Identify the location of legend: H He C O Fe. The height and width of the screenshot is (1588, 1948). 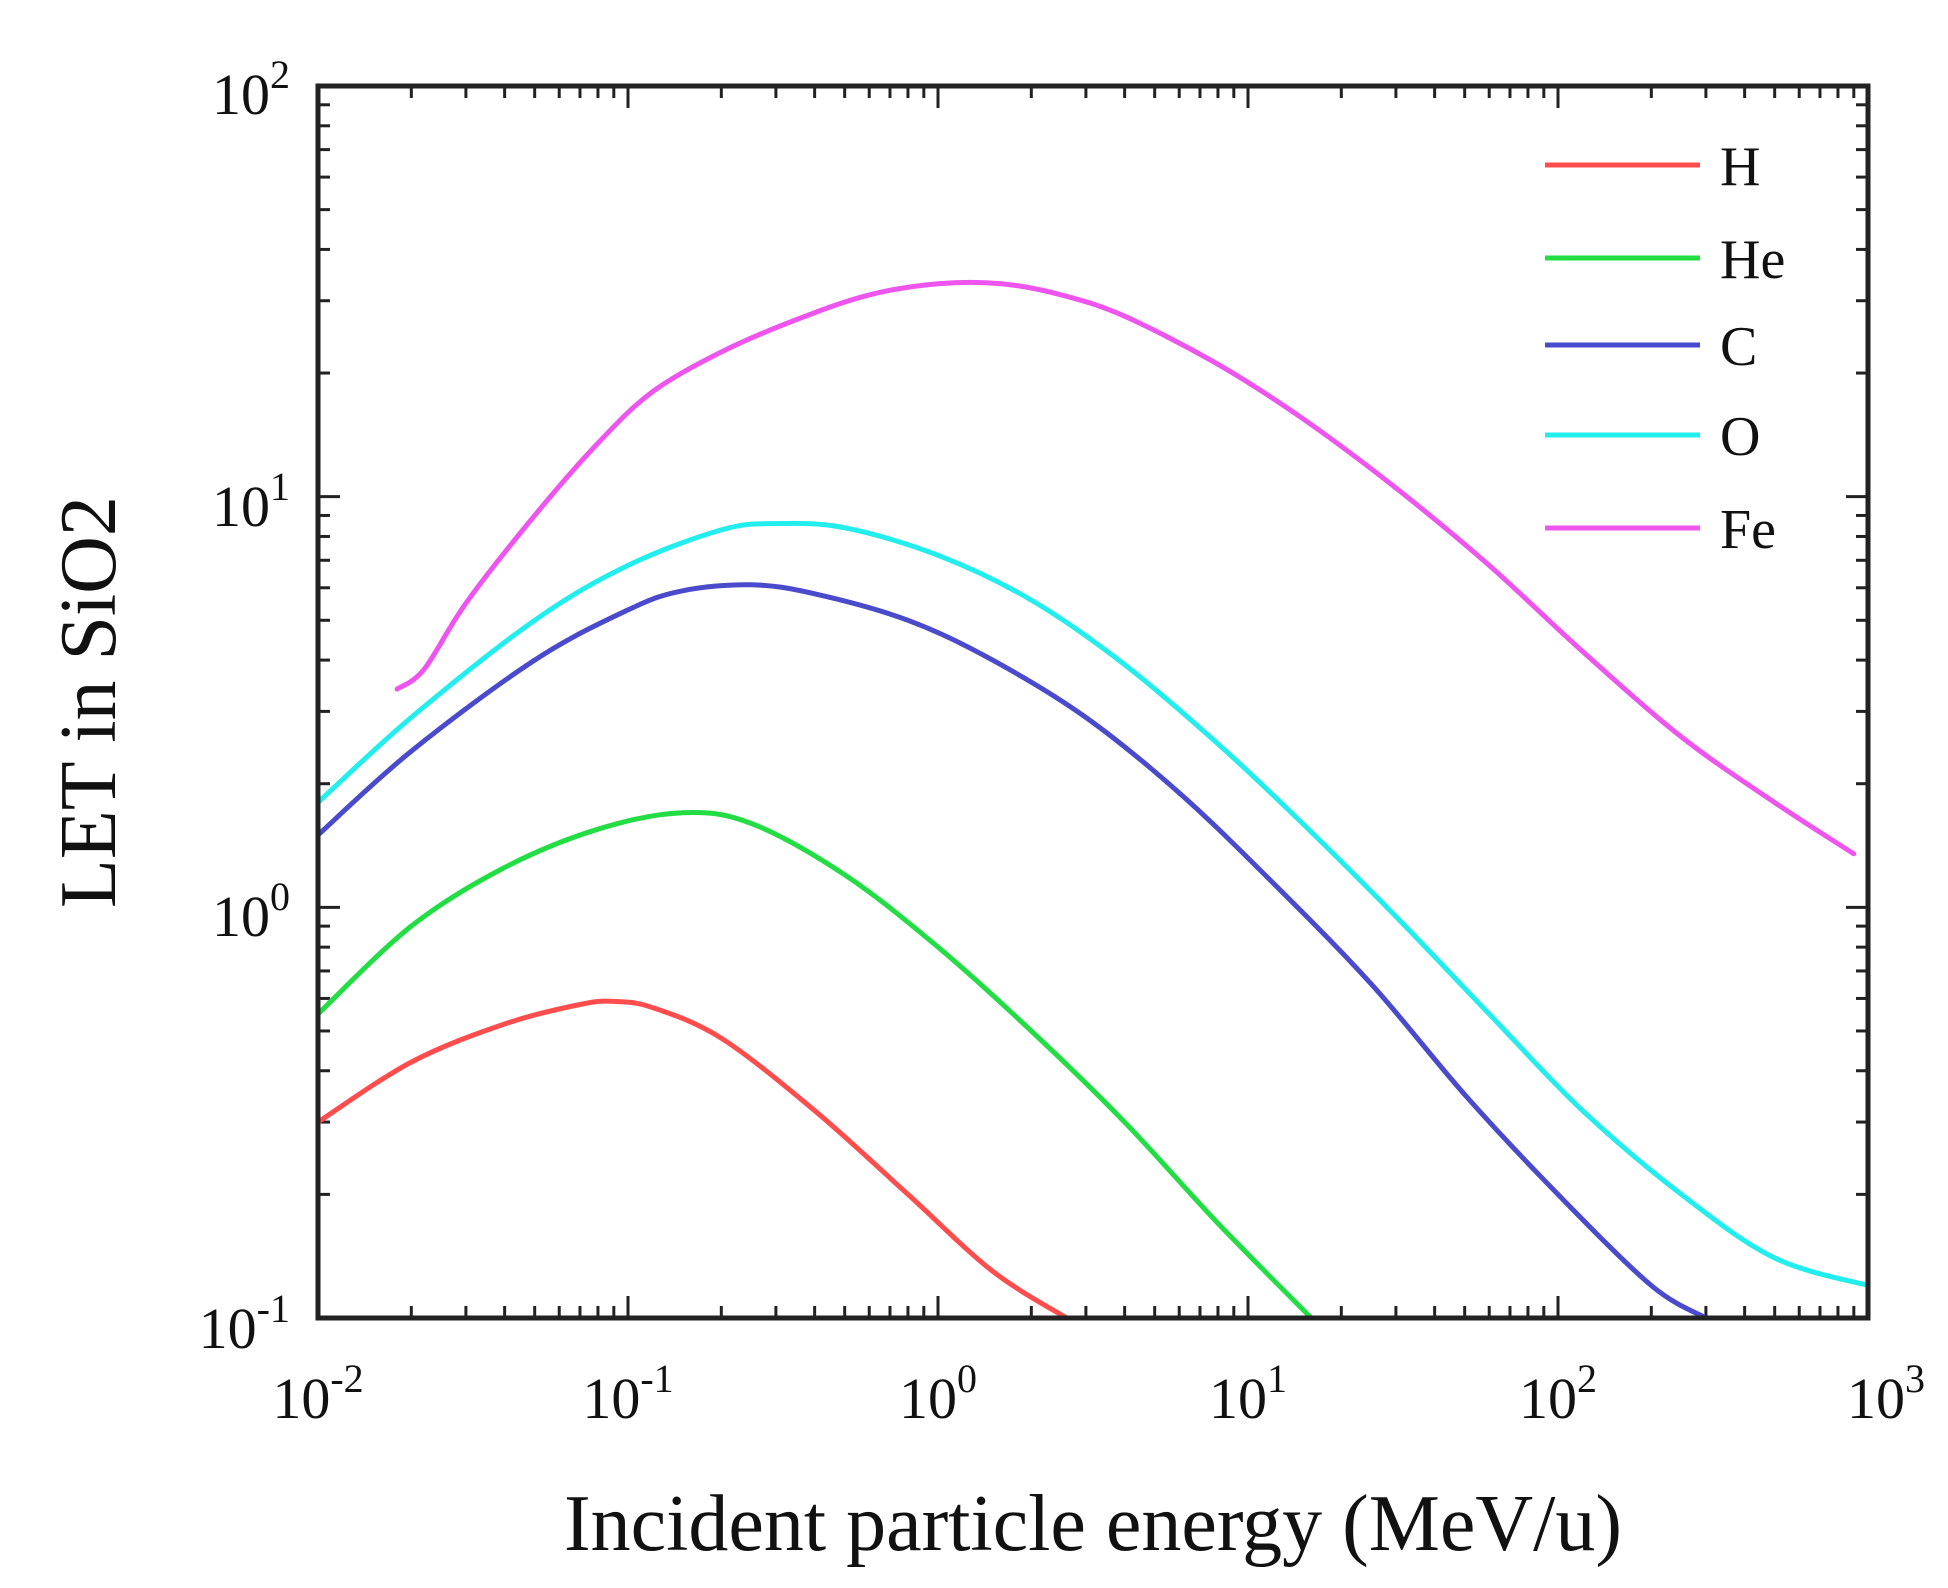
(1665, 348).